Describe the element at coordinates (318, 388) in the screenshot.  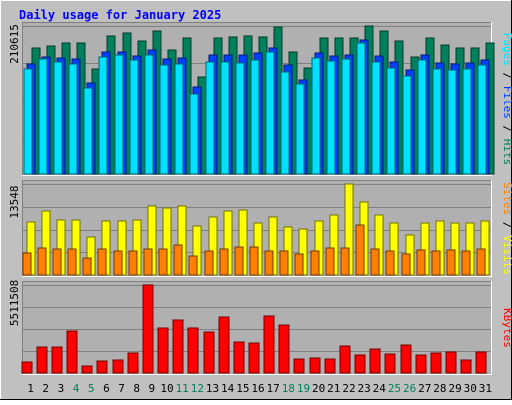
I see `x-tick-day-20: 20` at that location.